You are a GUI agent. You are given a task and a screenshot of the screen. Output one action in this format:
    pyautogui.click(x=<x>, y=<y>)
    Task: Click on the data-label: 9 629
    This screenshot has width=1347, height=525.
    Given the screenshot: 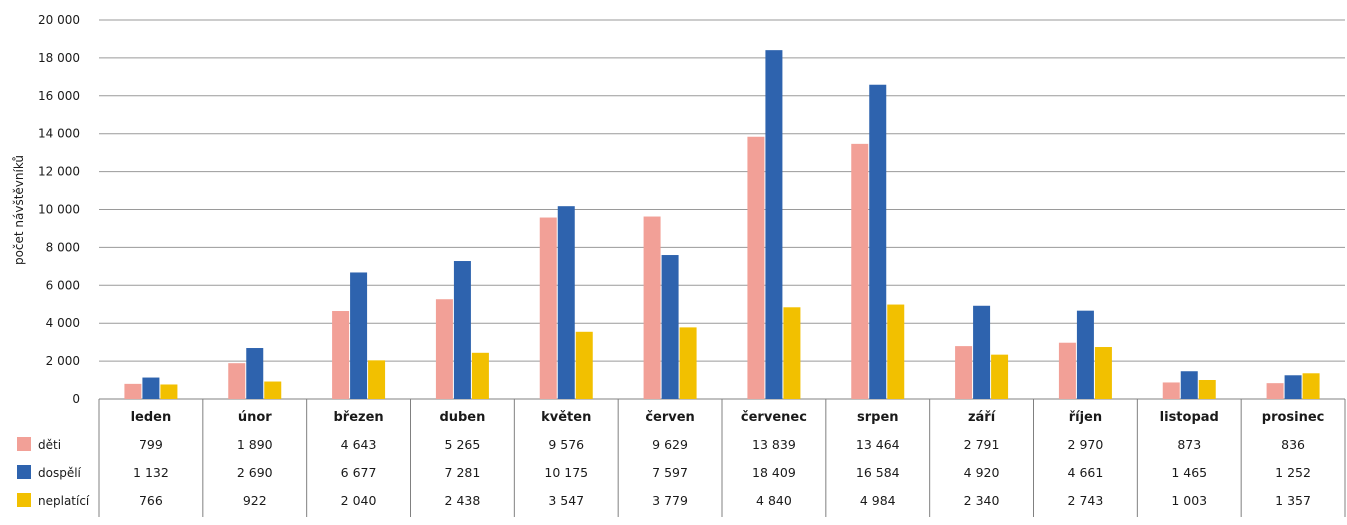 What is the action you would take?
    pyautogui.click(x=670, y=444)
    